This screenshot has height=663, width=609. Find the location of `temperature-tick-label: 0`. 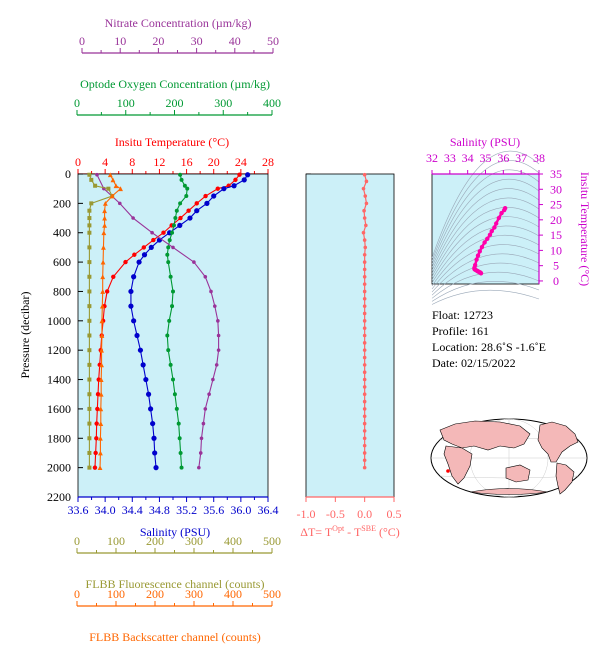

temperature-tick-label: 0 is located at coordinates (78, 162).